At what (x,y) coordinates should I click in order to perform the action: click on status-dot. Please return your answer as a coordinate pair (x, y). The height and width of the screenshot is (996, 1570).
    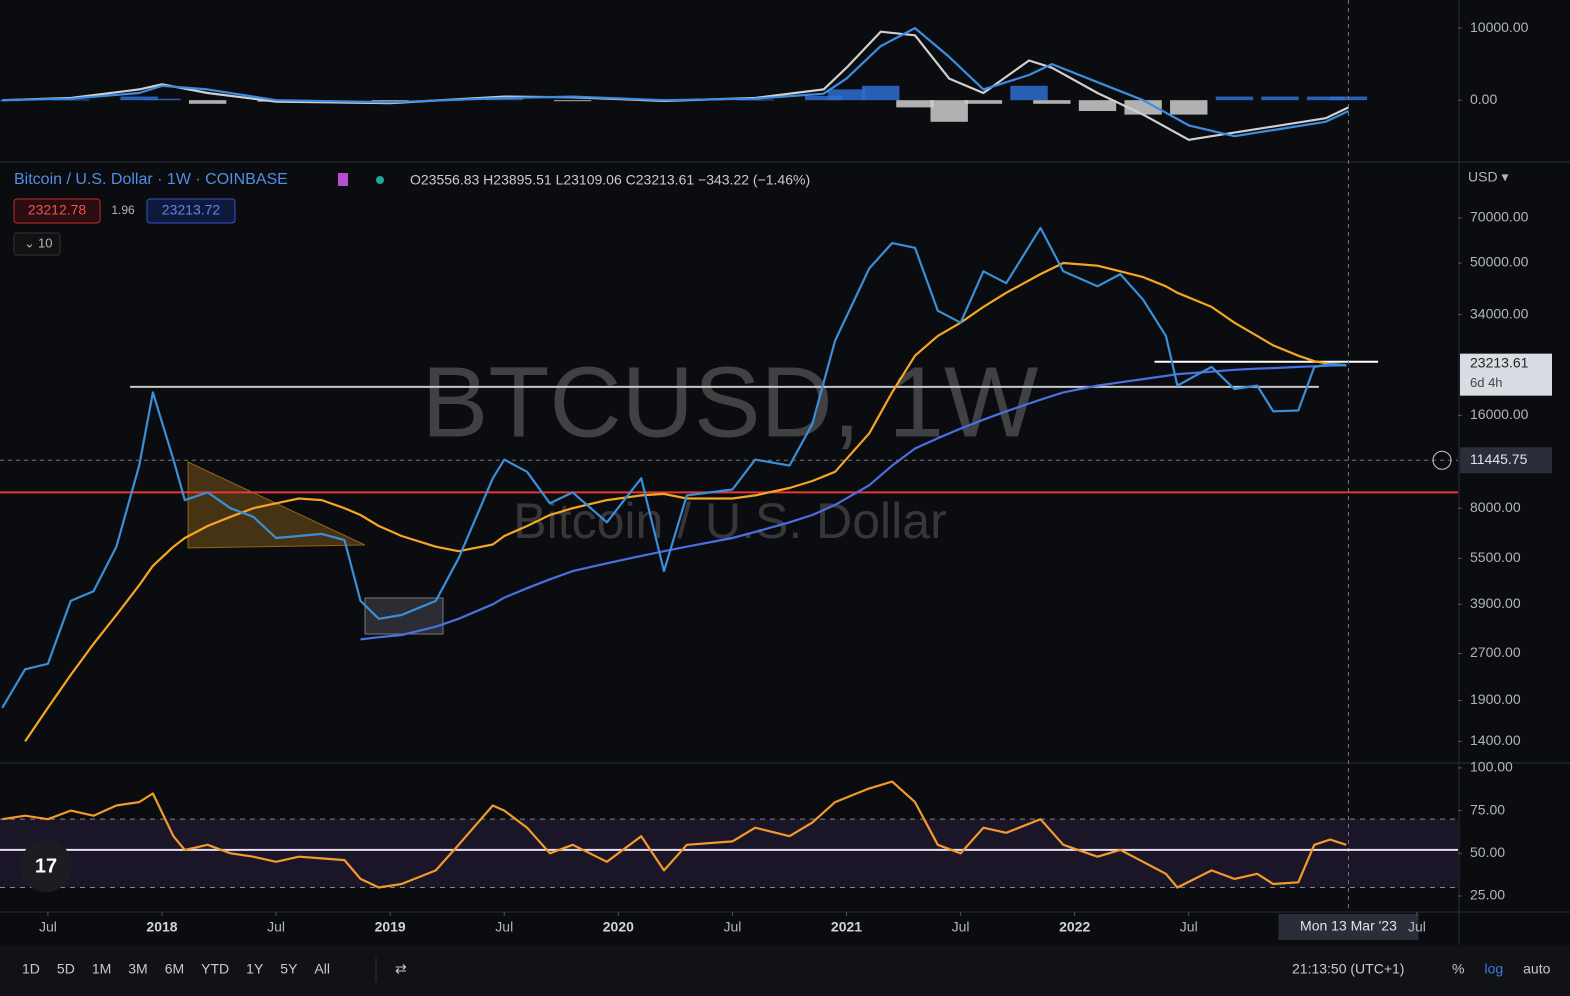
    Looking at the image, I should click on (380, 180).